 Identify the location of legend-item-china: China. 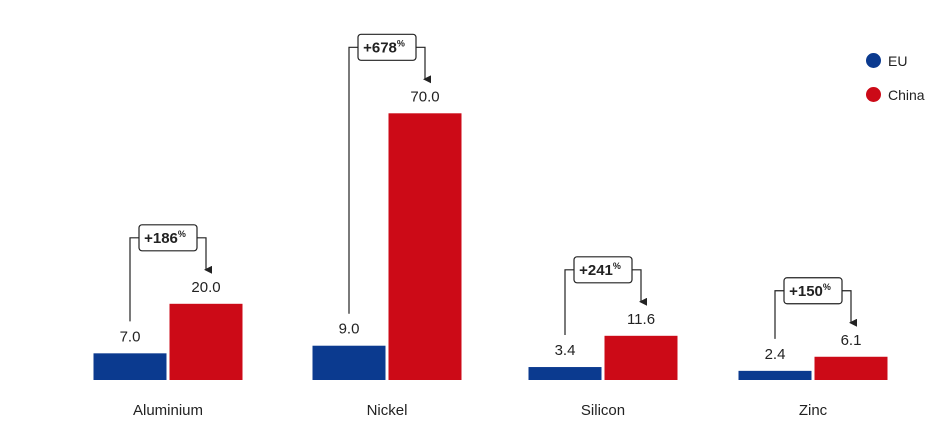
(895, 94).